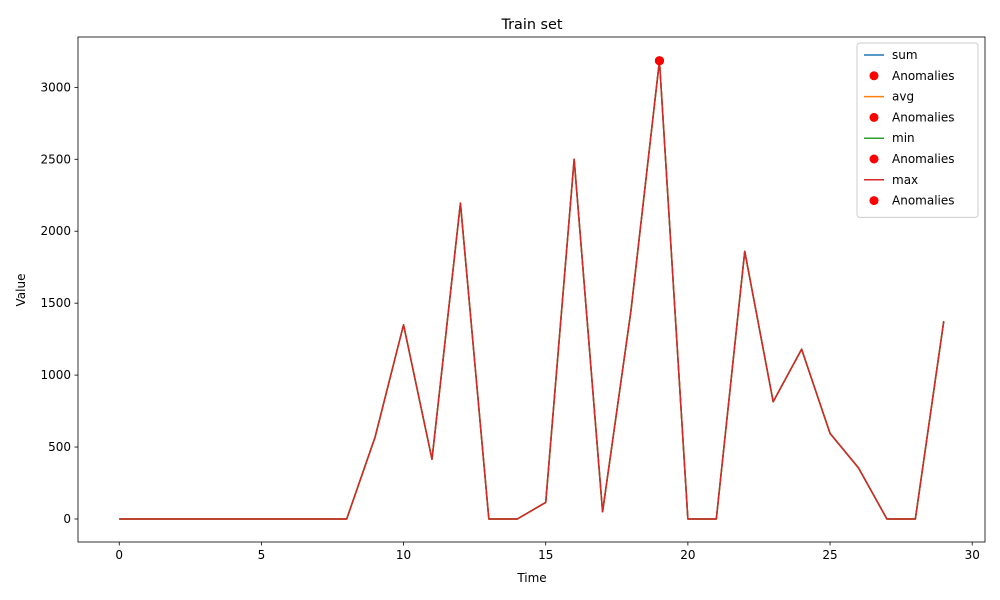  I want to click on legend-label: max, so click(905, 180).